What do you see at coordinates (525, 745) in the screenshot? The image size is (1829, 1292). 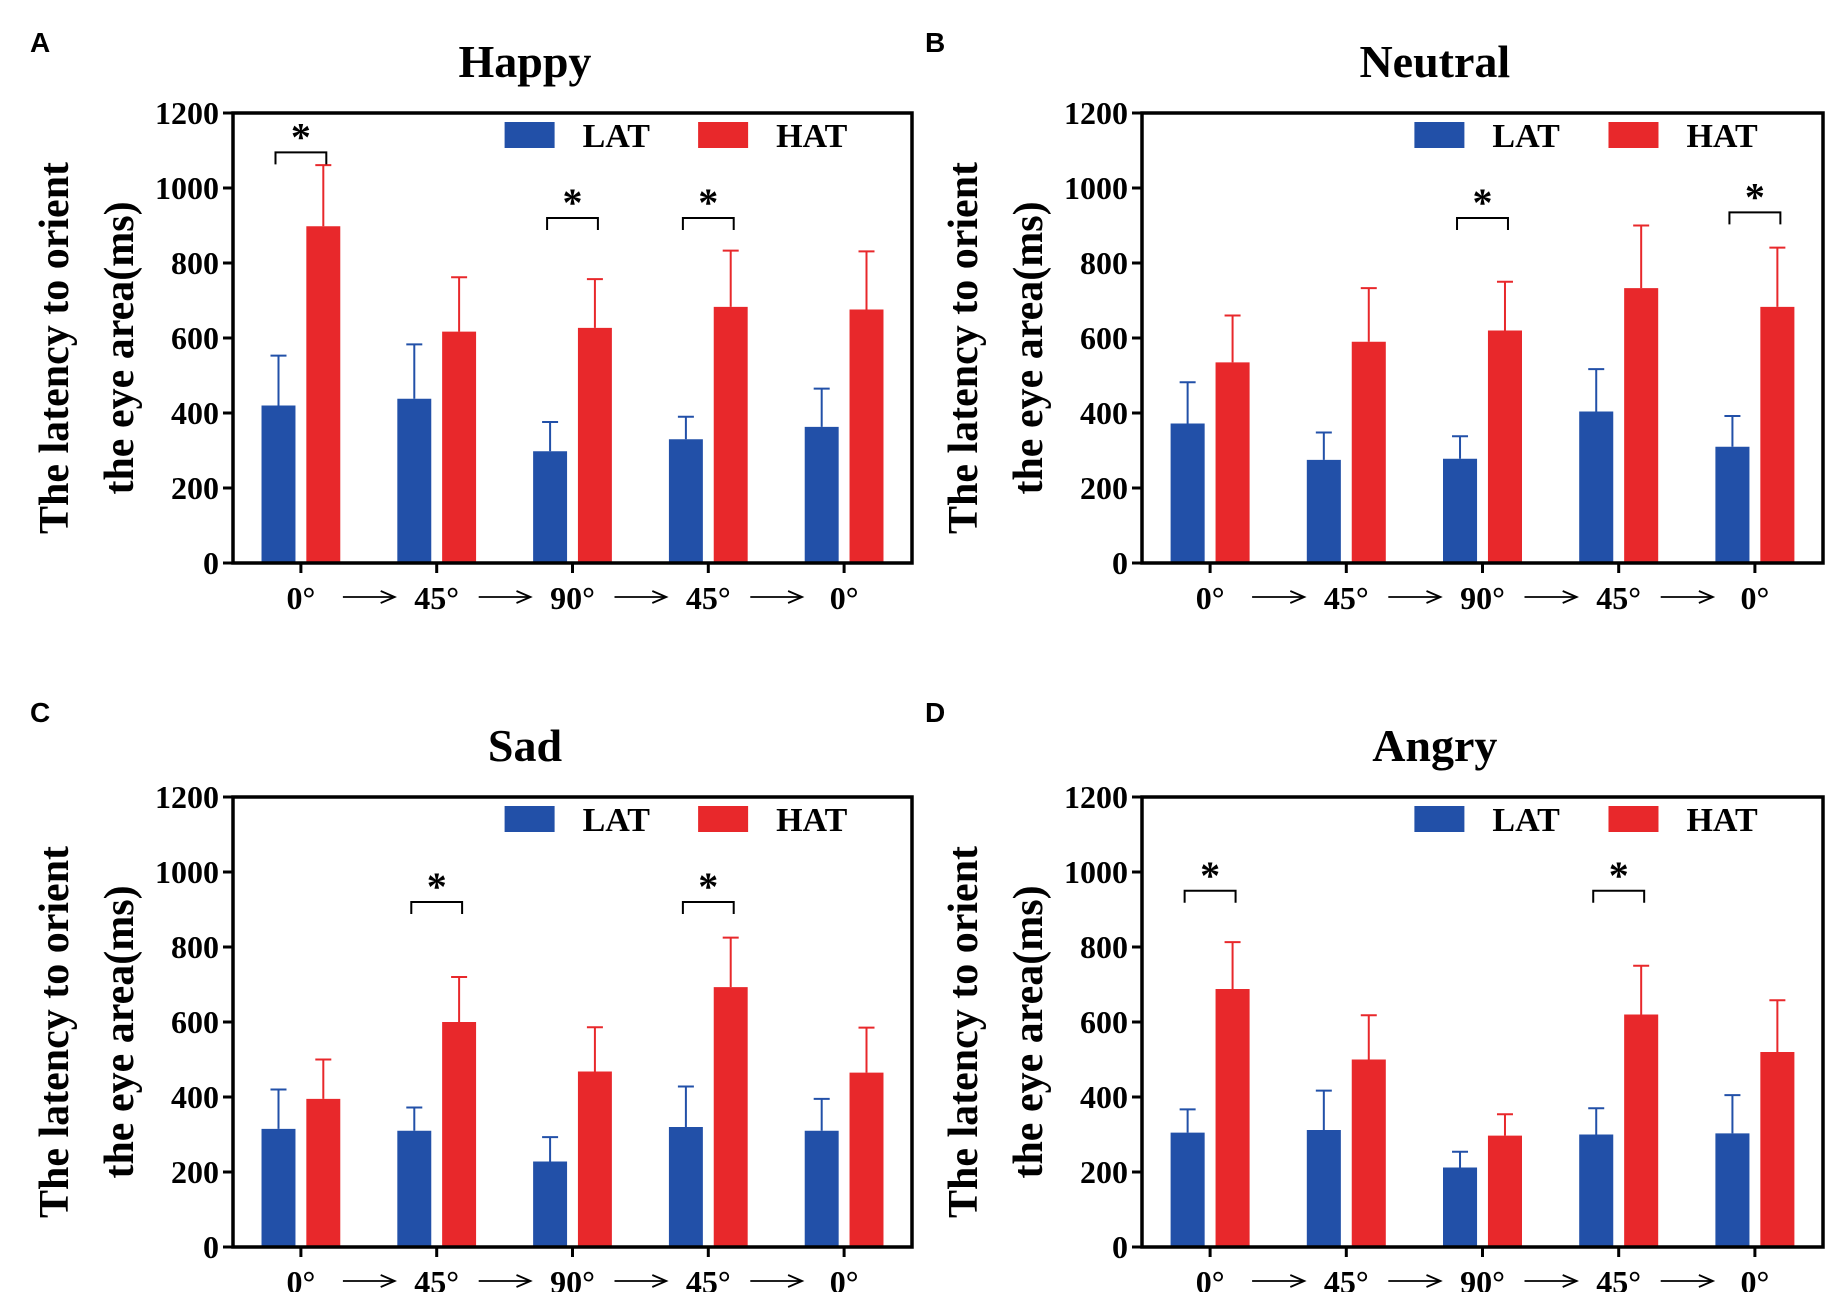 I see `chart-title: Sad` at bounding box center [525, 745].